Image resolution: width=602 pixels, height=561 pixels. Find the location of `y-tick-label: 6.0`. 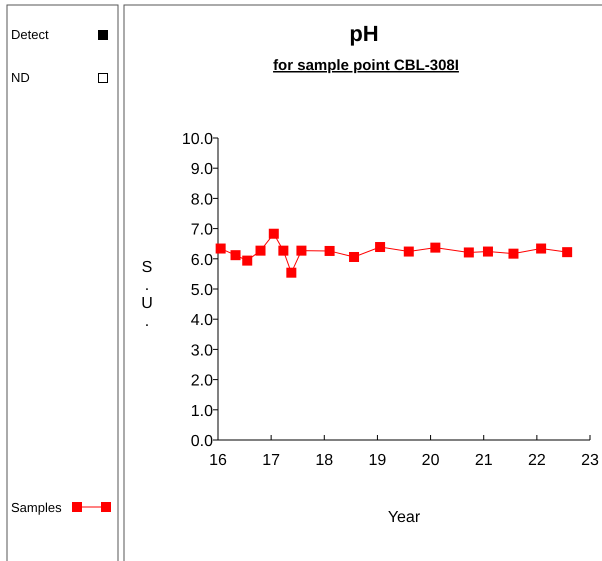

y-tick-label: 6.0 is located at coordinates (202, 260).